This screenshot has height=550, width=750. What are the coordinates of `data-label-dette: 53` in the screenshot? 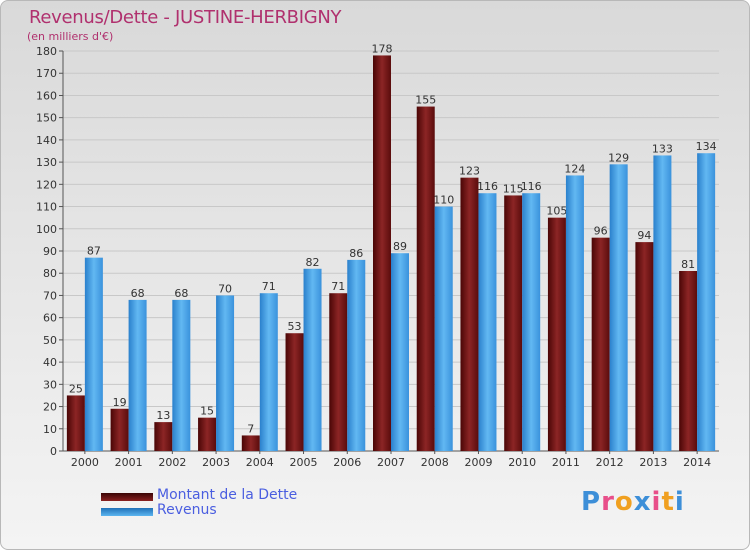 It's located at (295, 326).